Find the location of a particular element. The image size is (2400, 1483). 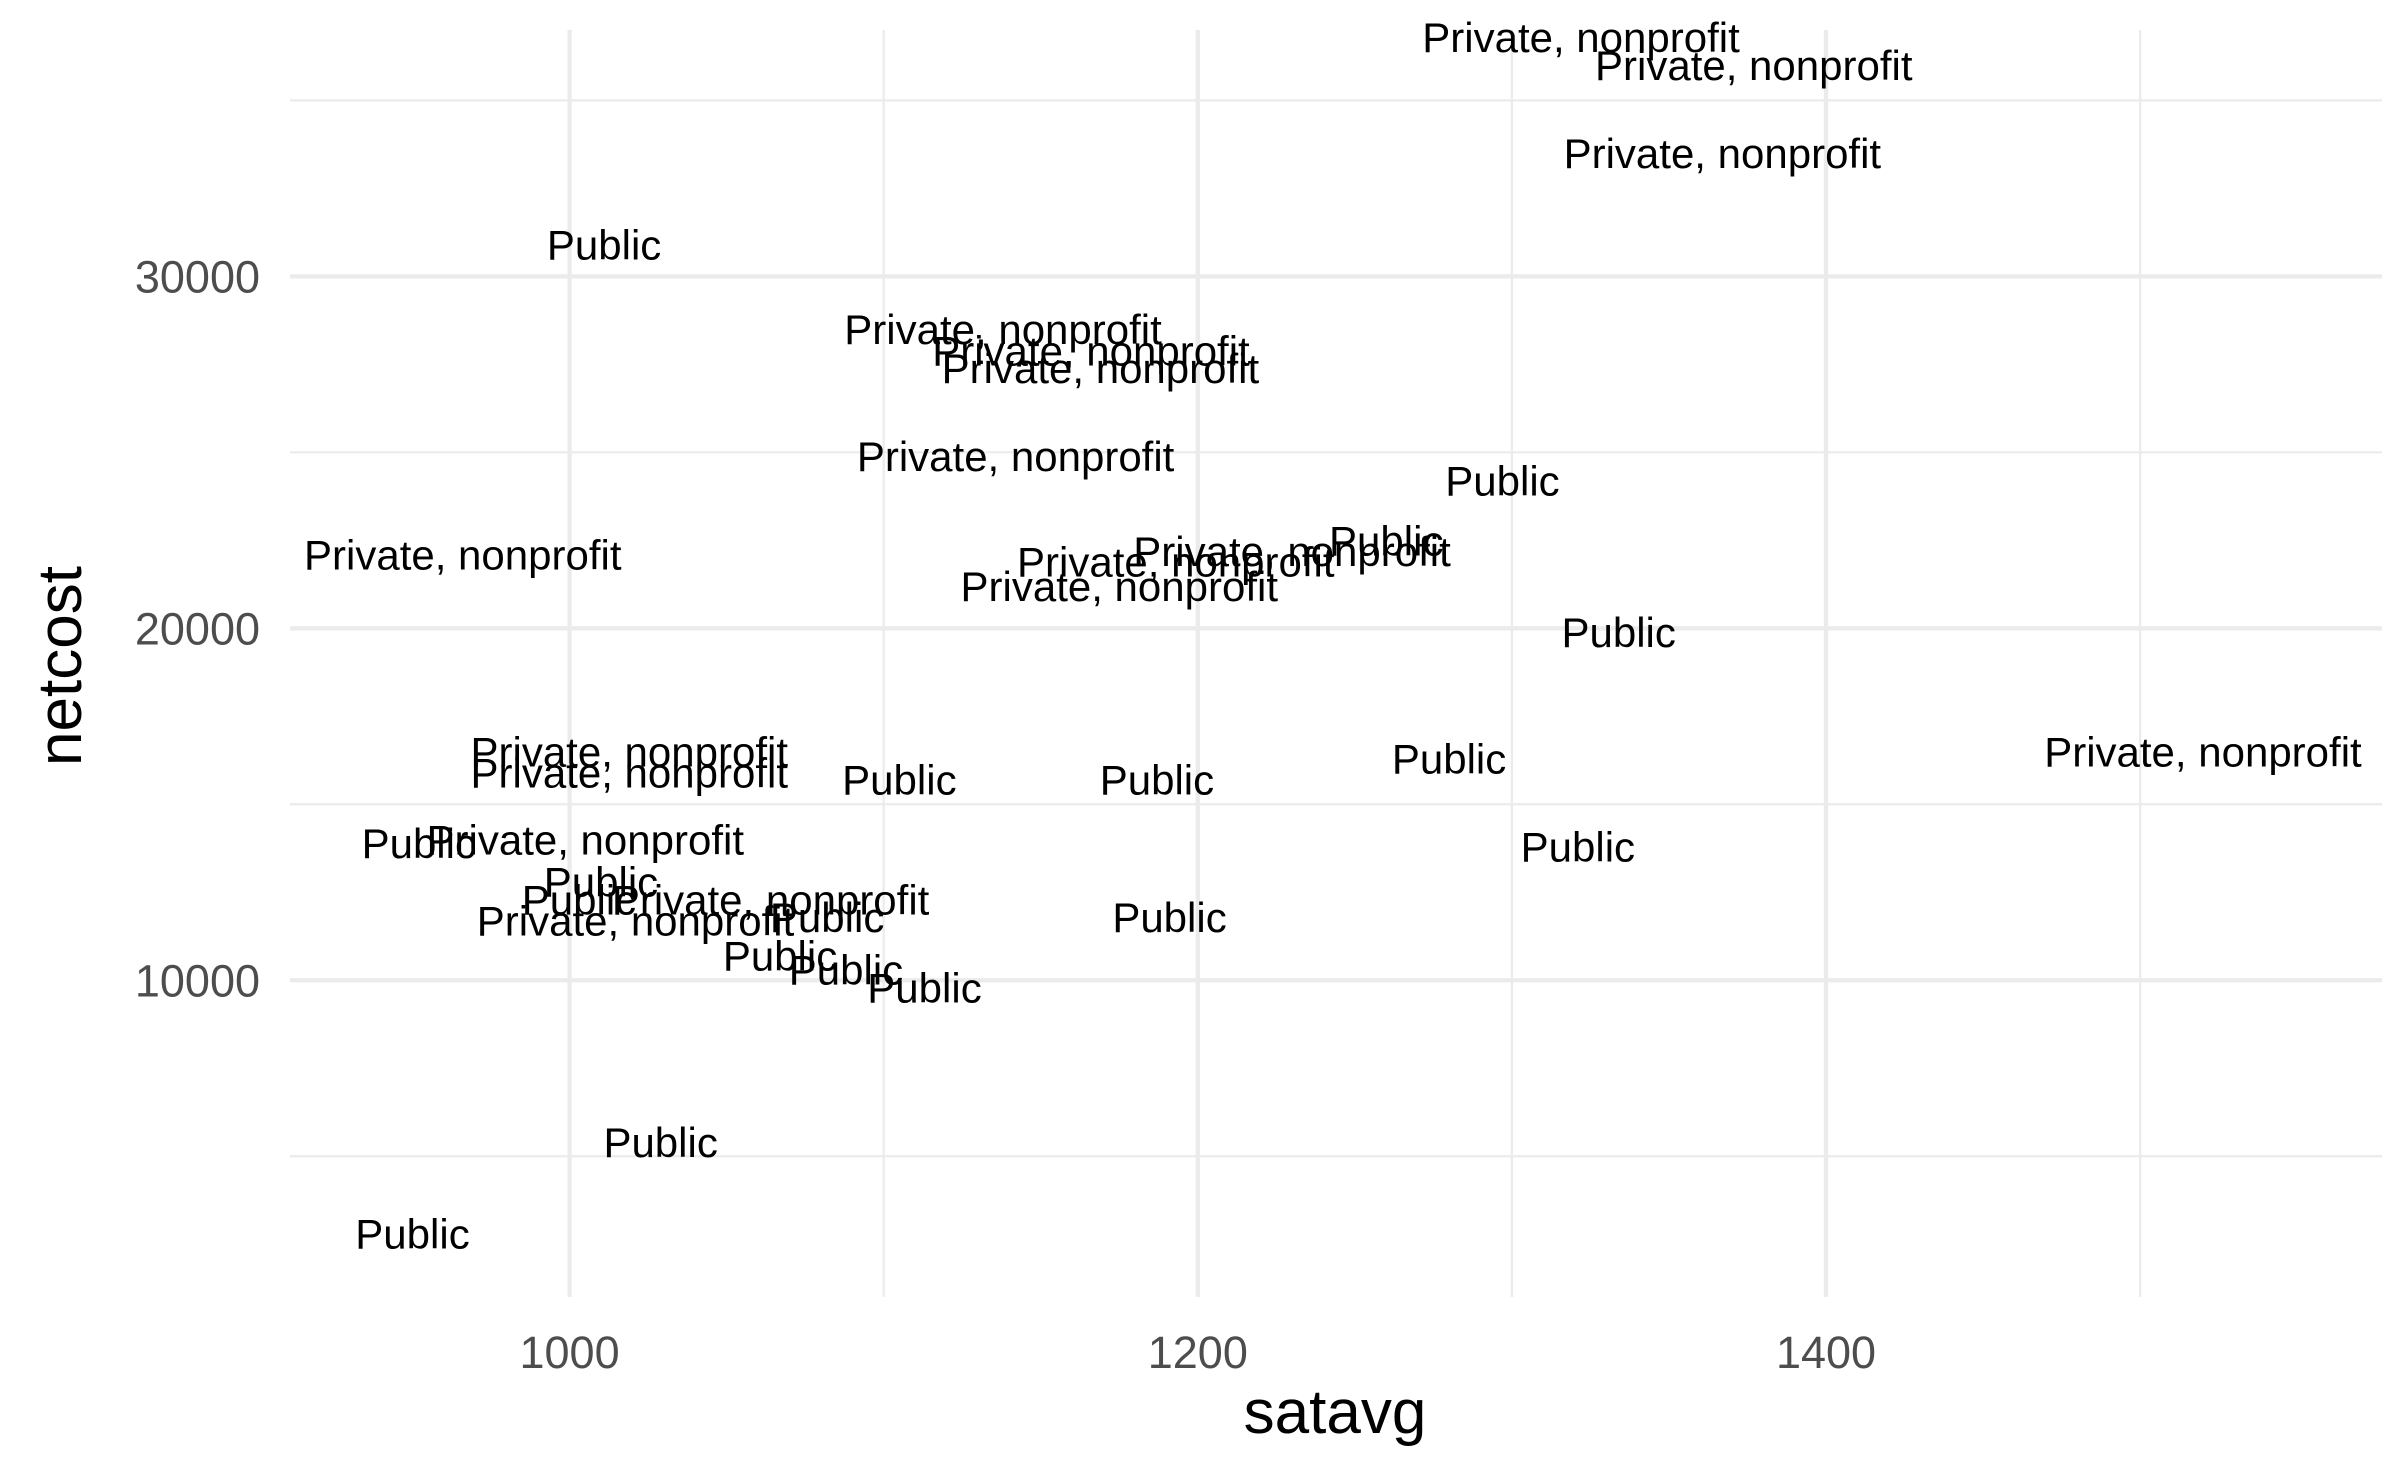

y-tick-label: 20000 is located at coordinates (197, 628).